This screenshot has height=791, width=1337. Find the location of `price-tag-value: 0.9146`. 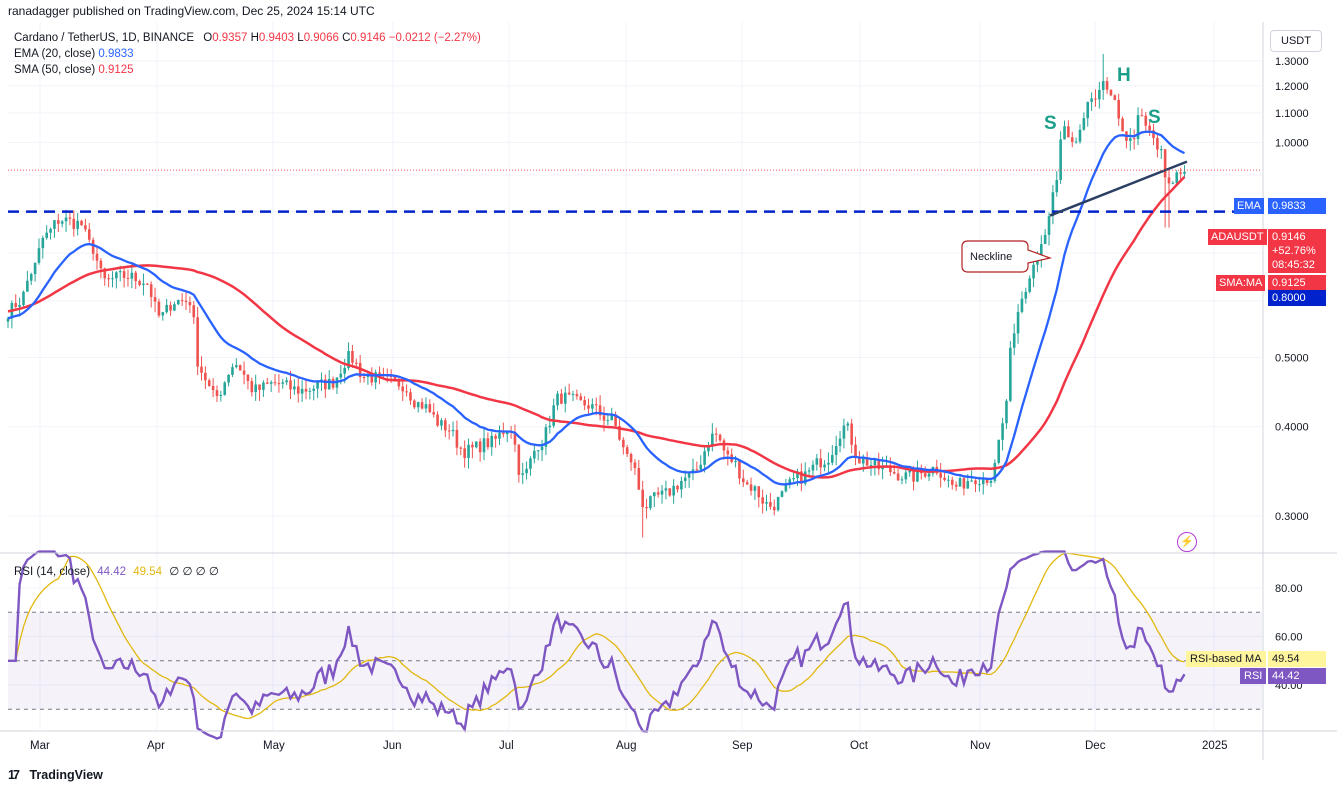

price-tag-value: 0.9146 is located at coordinates (1289, 237).